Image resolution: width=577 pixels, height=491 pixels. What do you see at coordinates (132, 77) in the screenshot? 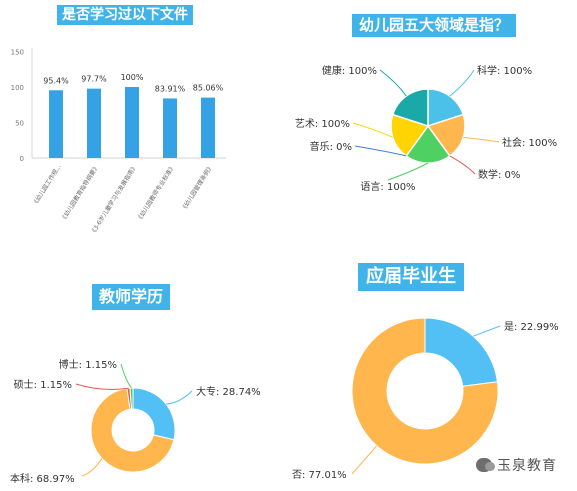
I see `bar-value-label: 100%` at bounding box center [132, 77].